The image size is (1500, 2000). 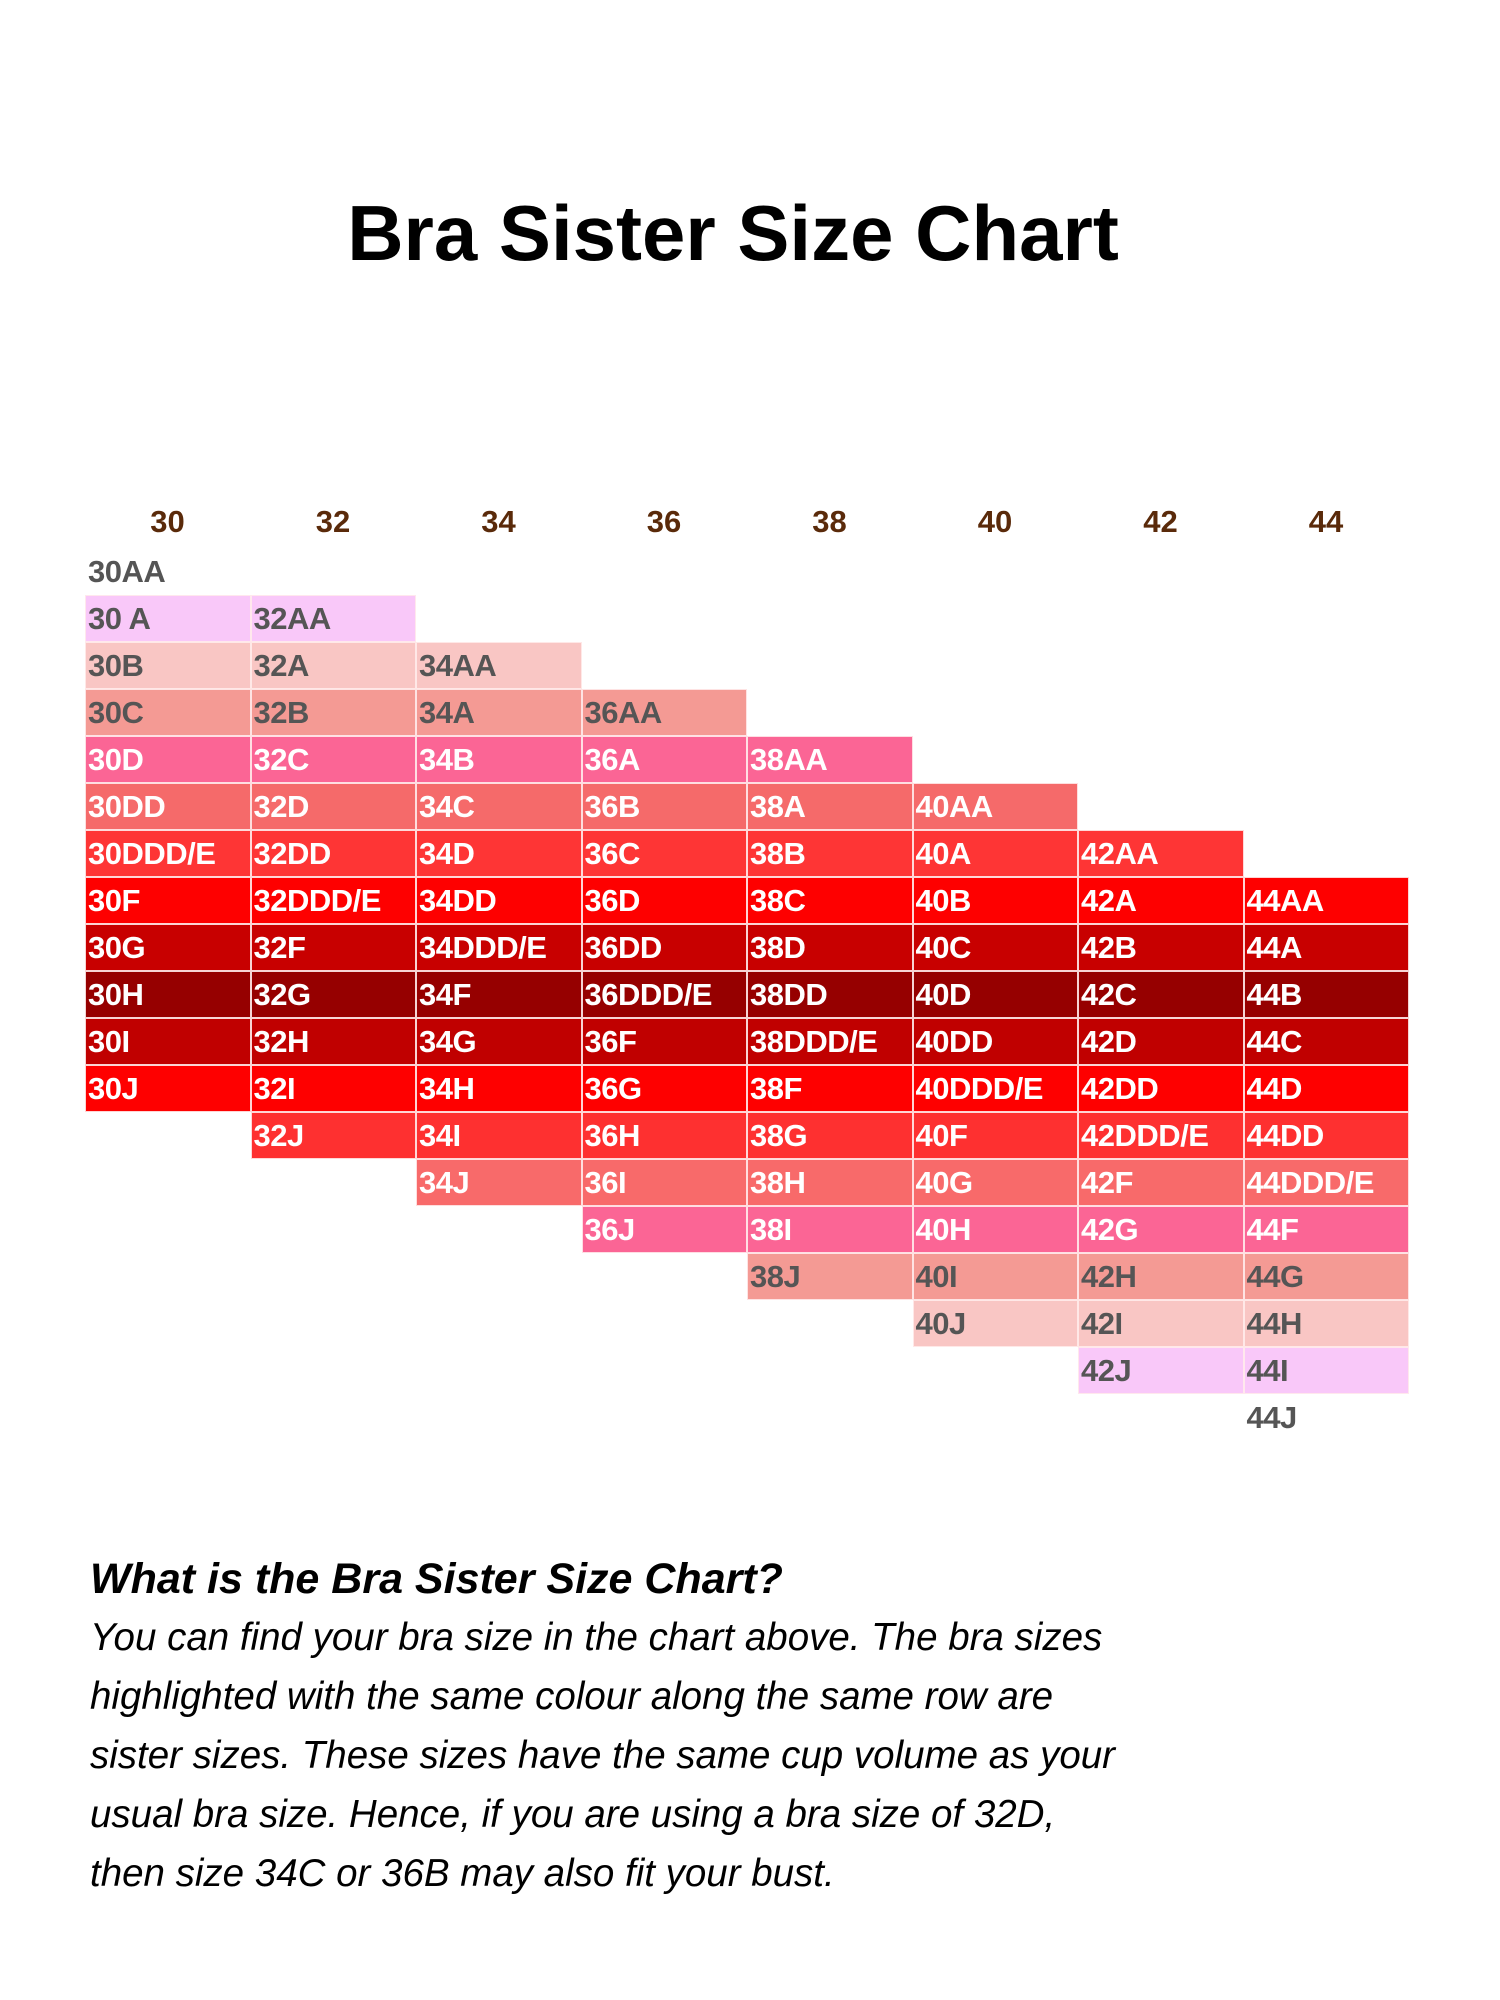 I want to click on size-cell: 36C, so click(x=664, y=853).